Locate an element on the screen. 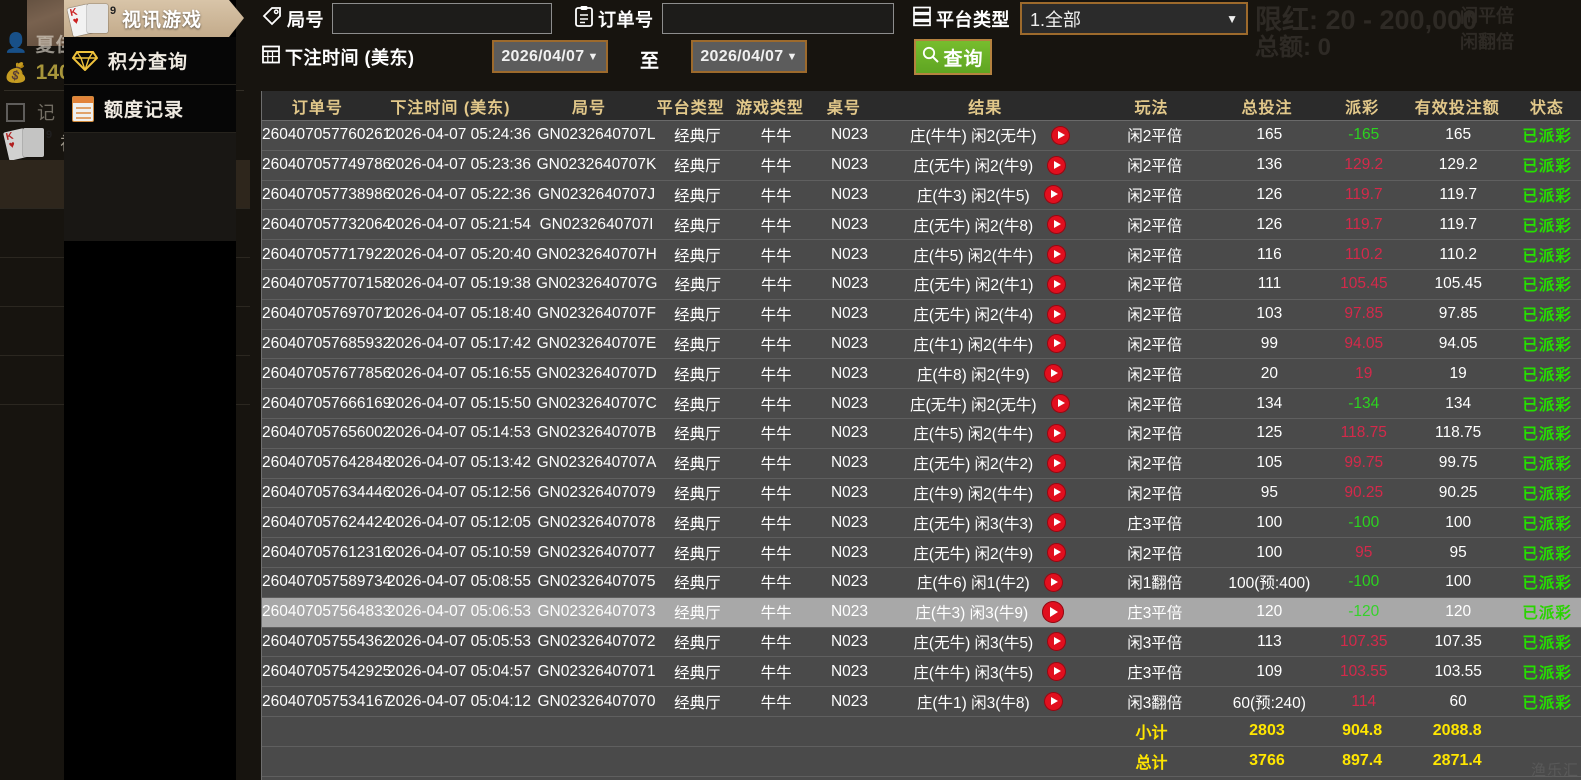  round-number-input is located at coordinates (442, 18).